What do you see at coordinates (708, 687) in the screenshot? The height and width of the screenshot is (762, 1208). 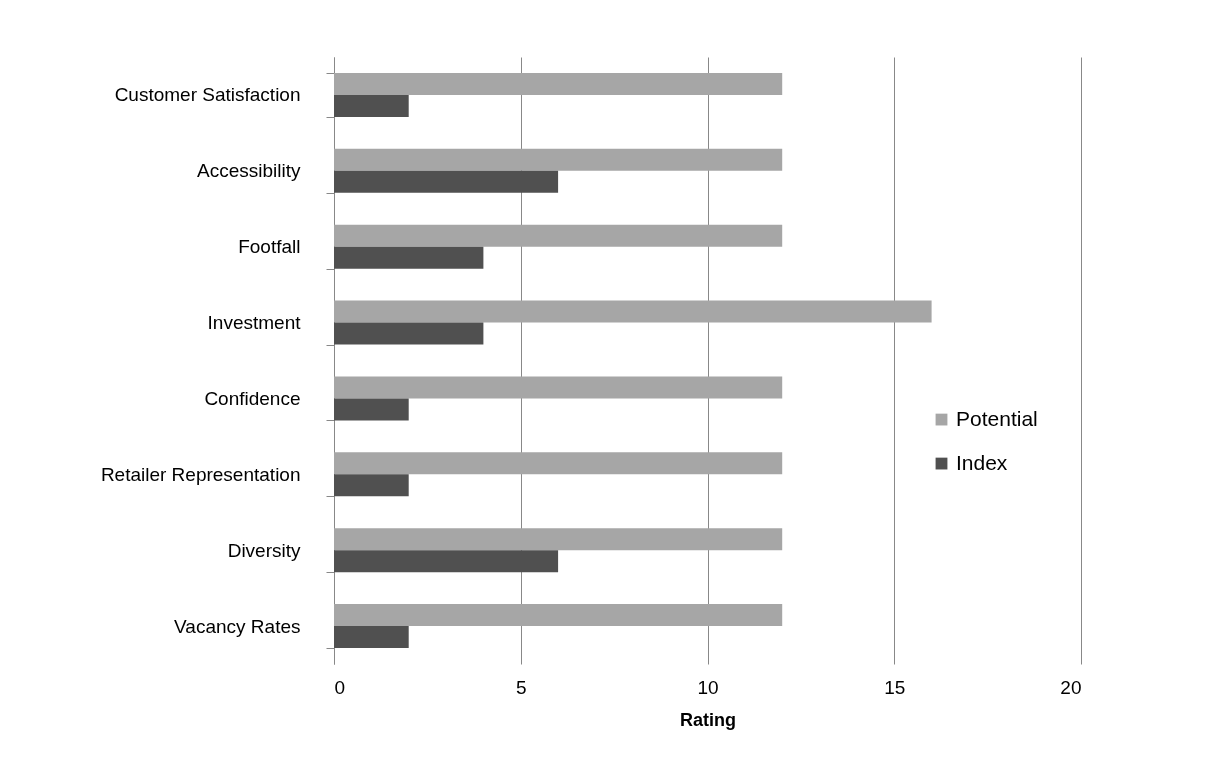 I see `x-tick-label: 10` at bounding box center [708, 687].